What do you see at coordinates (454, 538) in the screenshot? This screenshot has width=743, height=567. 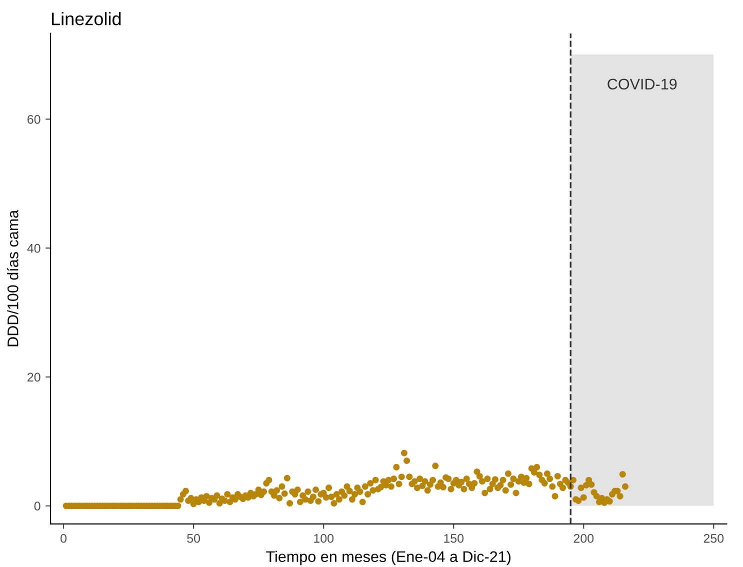 I see `x-tick-label: 150` at bounding box center [454, 538].